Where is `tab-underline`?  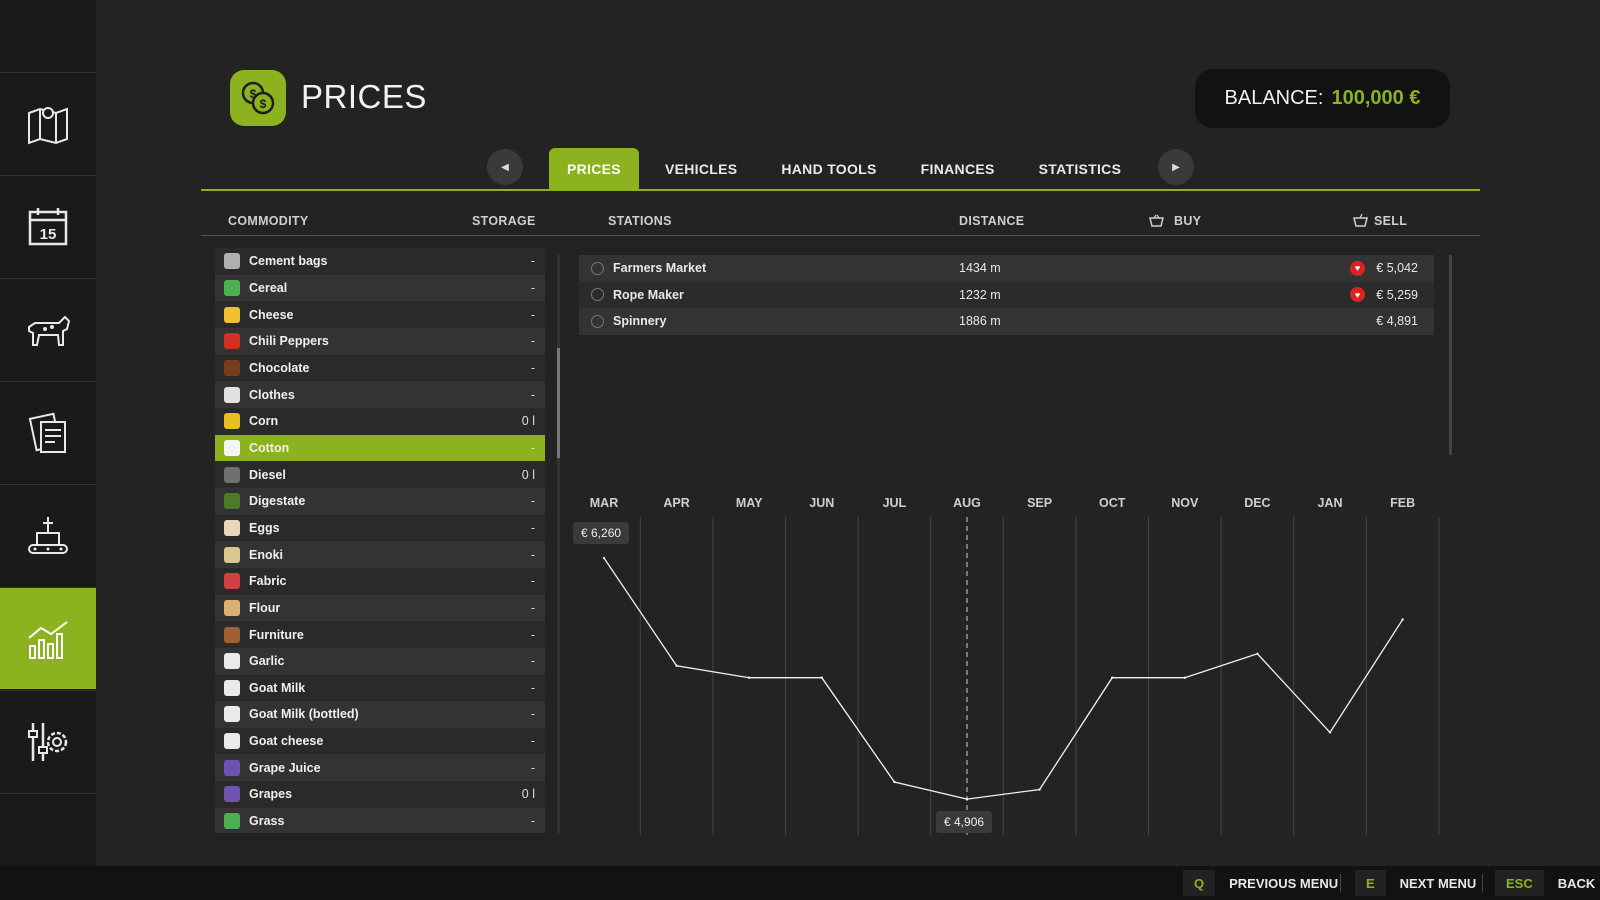 tab-underline is located at coordinates (840, 190).